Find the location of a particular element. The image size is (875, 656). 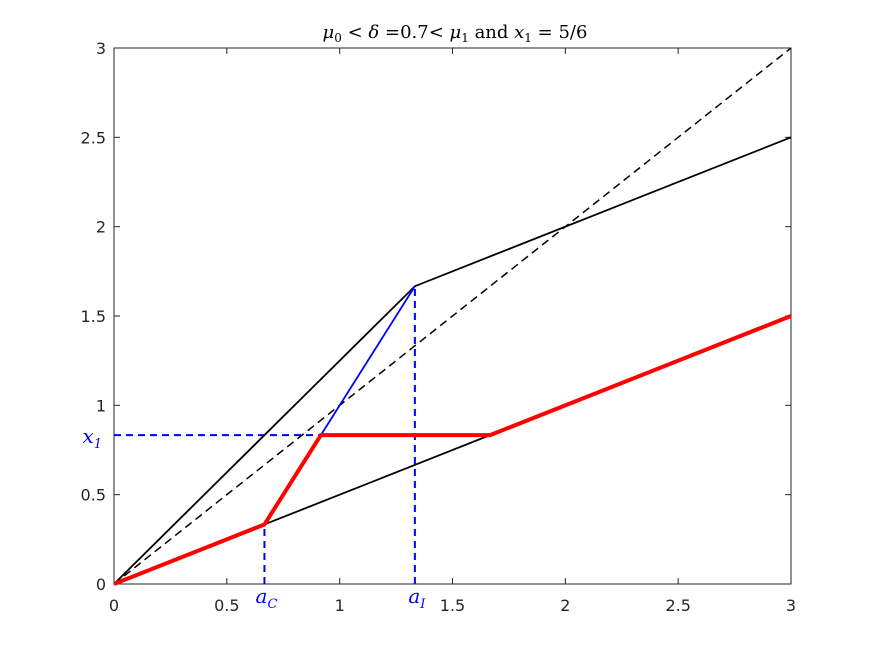

x-tick-label: 0 is located at coordinates (114, 605).